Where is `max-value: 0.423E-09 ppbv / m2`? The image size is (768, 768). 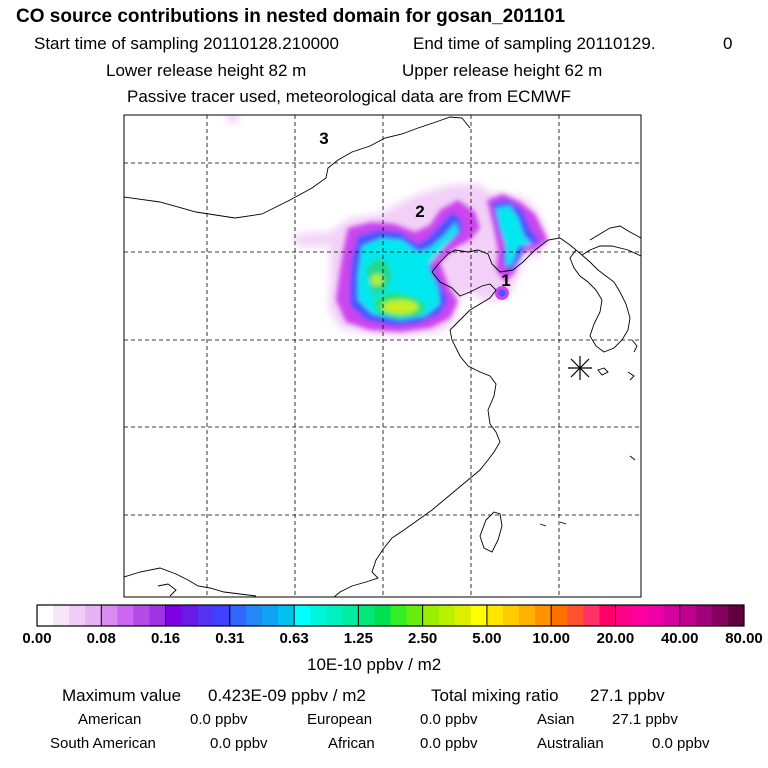 max-value: 0.423E-09 ppbv / m2 is located at coordinates (287, 695).